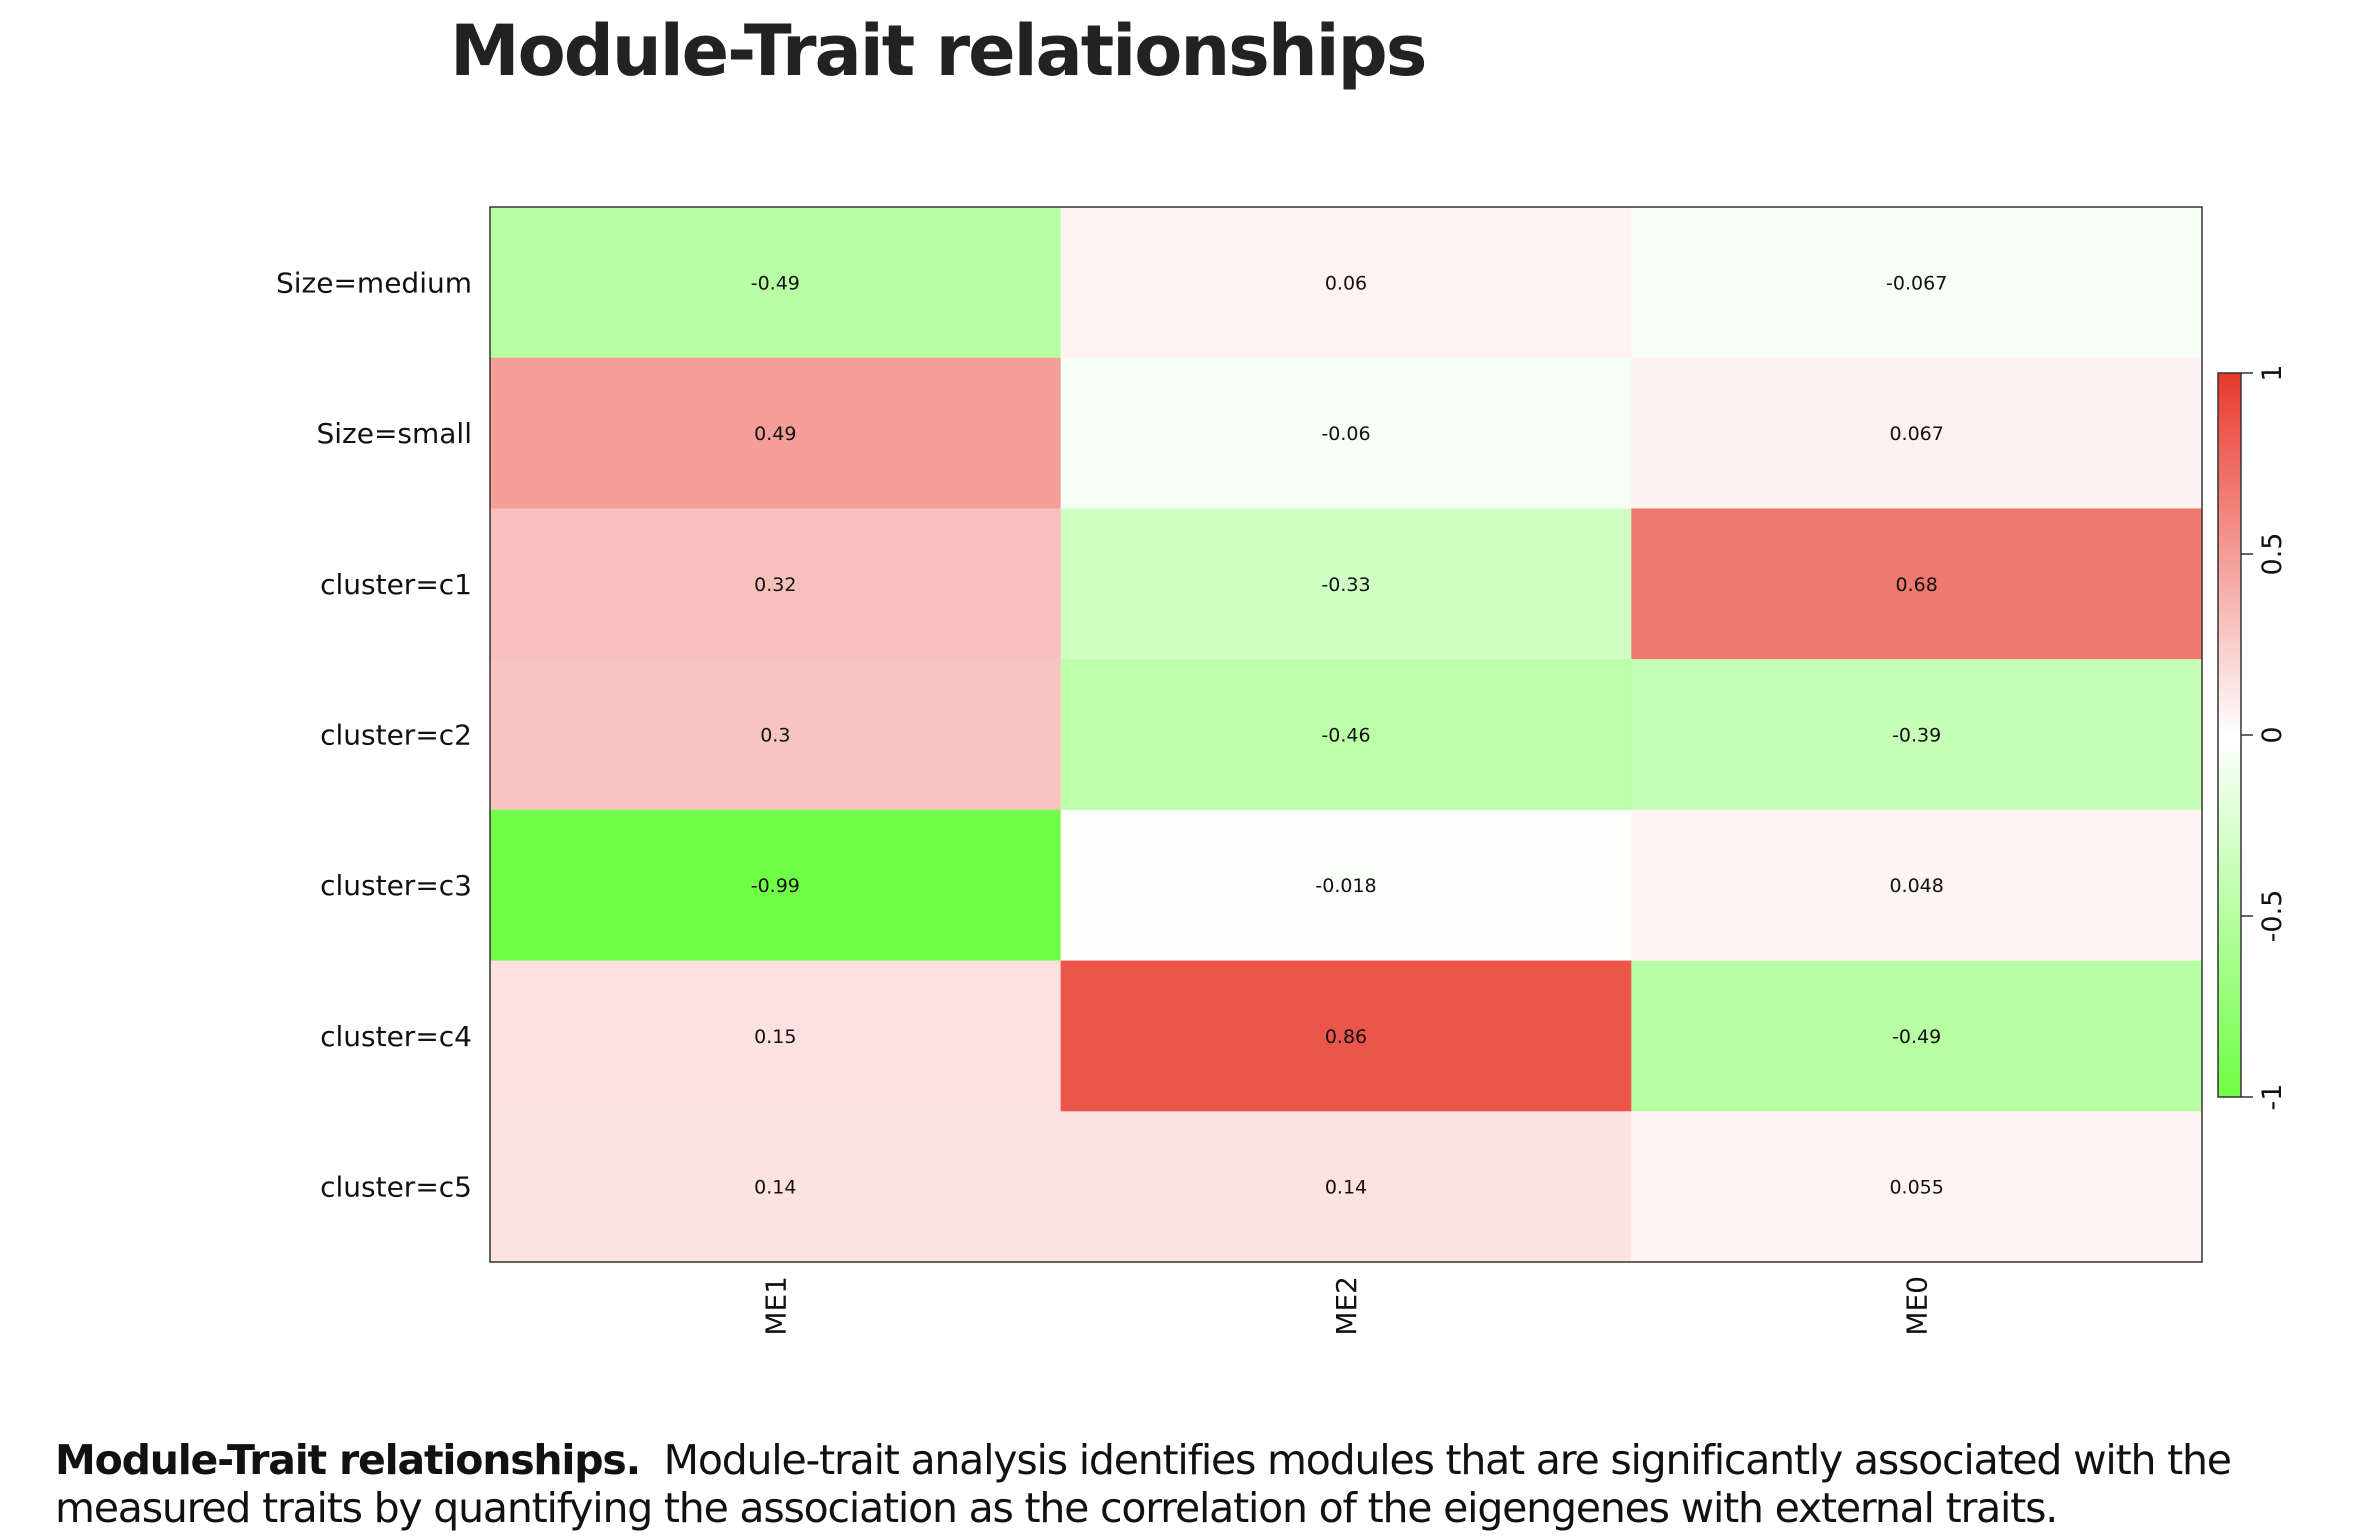  I want to click on cell-value-label: -0.46, so click(1345, 736).